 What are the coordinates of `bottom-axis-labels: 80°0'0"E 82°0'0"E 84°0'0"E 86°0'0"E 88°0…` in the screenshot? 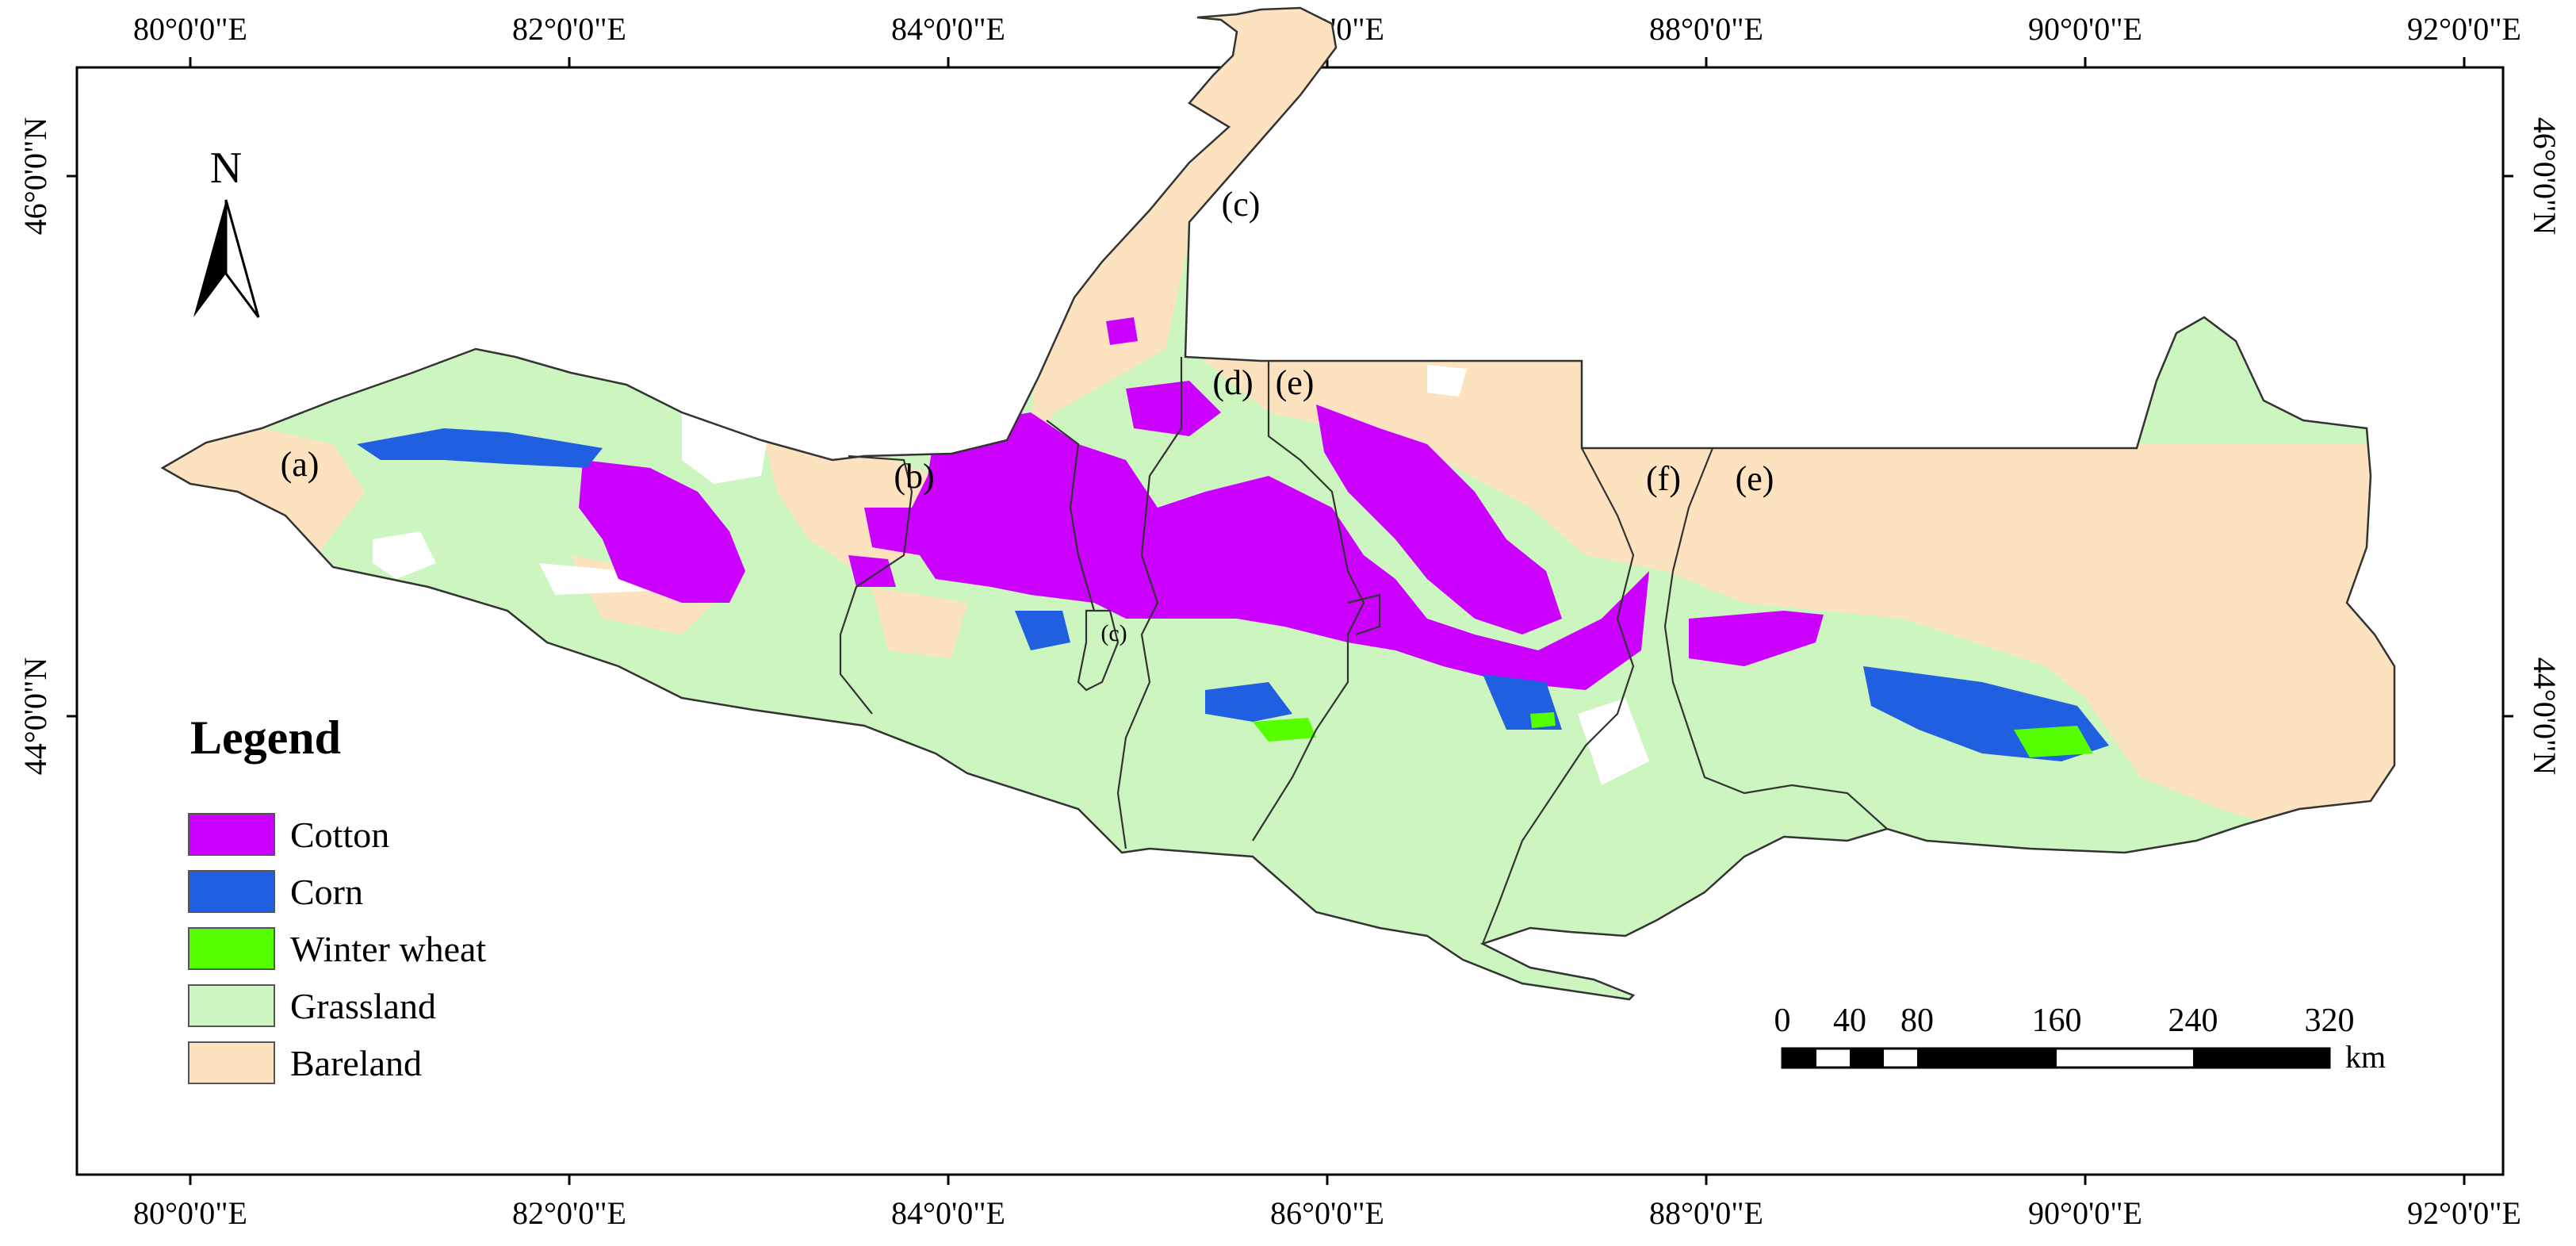 It's located at (1327, 1213).